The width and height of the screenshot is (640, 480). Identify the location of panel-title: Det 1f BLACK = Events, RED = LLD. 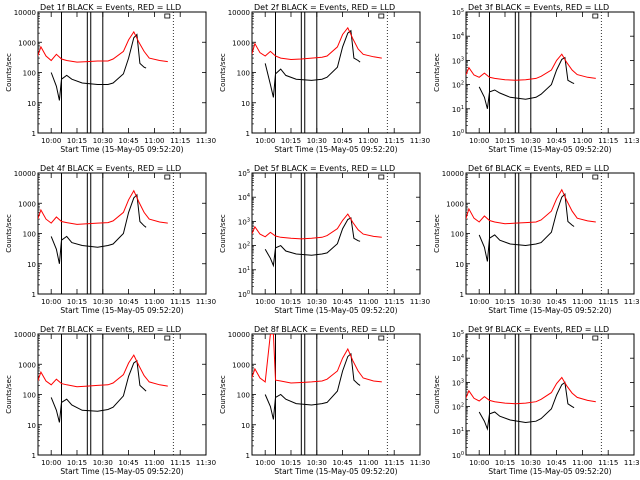
(110, 7).